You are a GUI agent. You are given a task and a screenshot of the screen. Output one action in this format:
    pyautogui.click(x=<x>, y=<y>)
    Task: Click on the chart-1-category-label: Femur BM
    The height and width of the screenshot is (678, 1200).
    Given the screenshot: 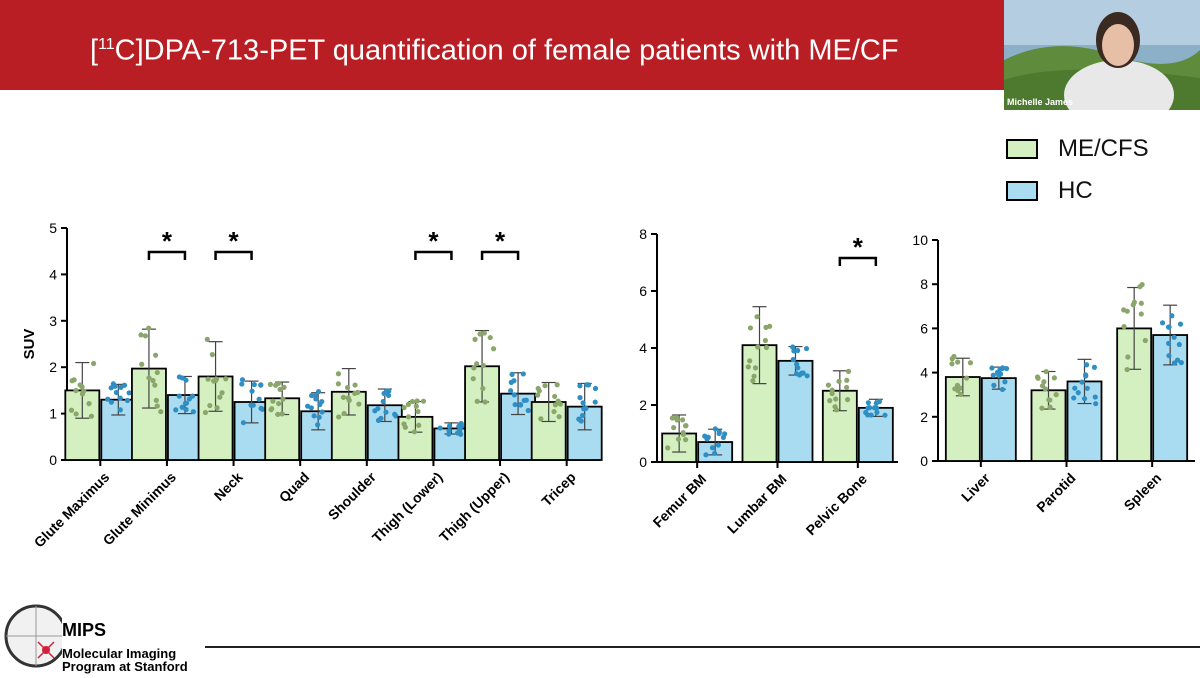 What is the action you would take?
    pyautogui.click(x=680, y=501)
    